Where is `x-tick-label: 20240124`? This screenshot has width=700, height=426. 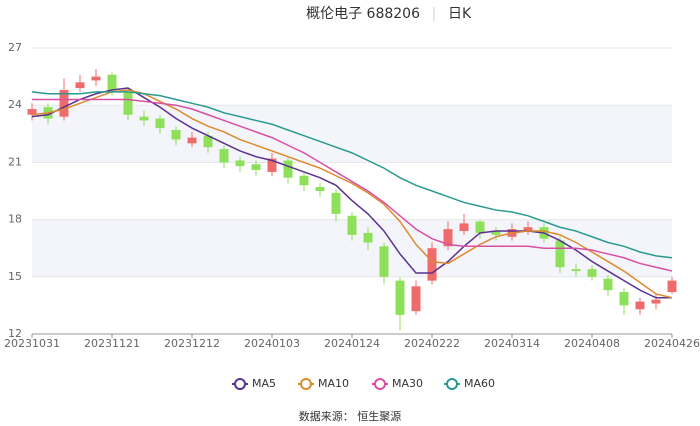
x-tick-label: 20240124 is located at coordinates (352, 343).